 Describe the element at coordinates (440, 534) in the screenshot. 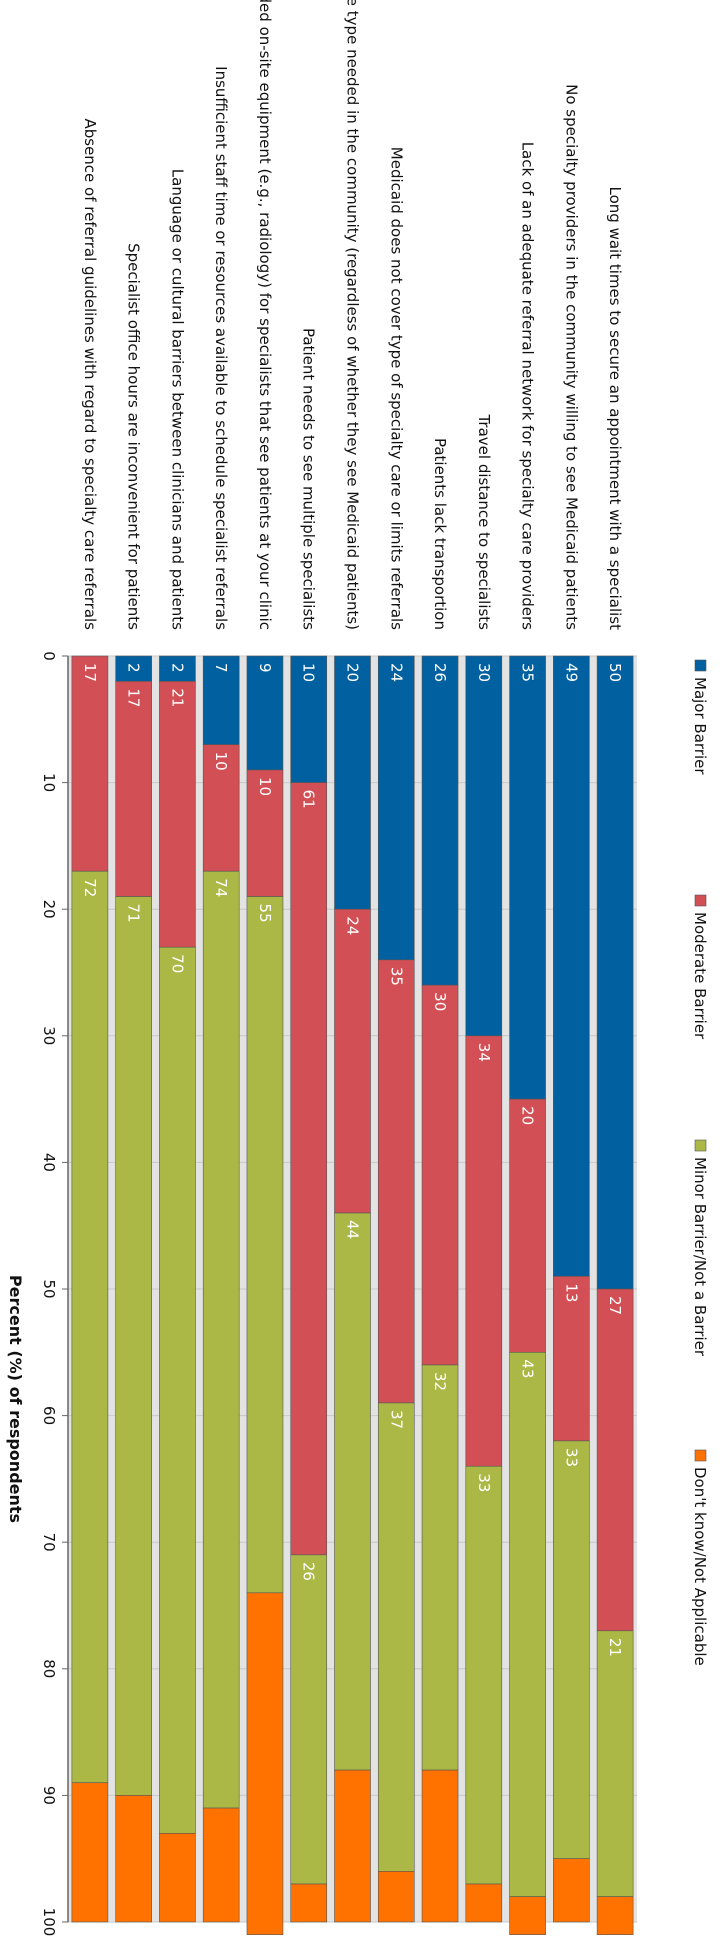

I see `category-label: Patients lack transportion` at that location.